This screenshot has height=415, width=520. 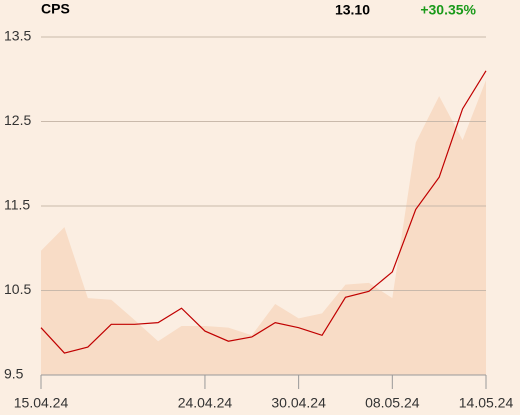 I want to click on x-tick-label: 24.04.24, so click(x=205, y=403).